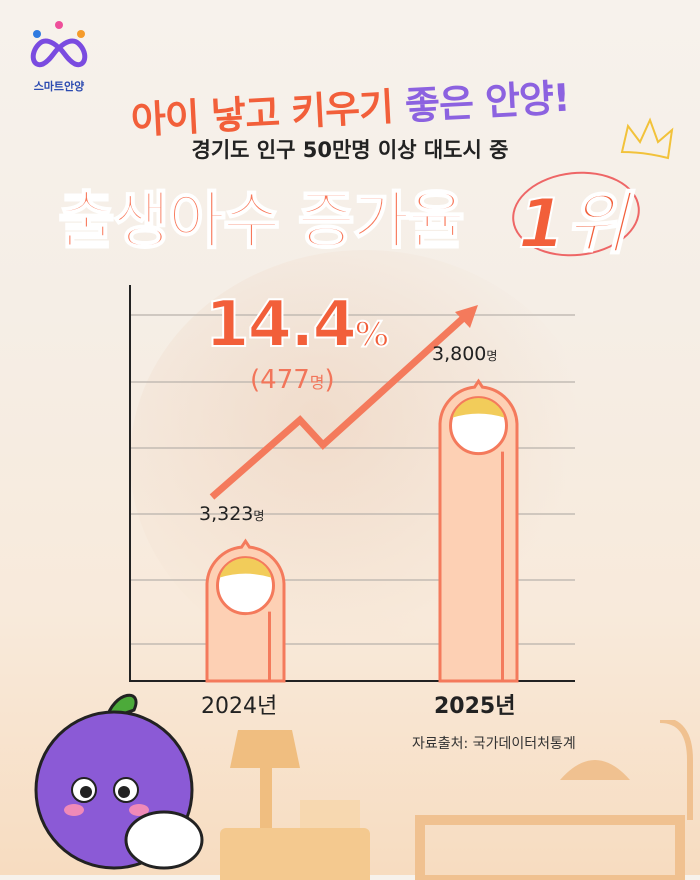  I want to click on subtitle: 경기도 인구 50만명 이상 대도시 중, so click(350, 150).